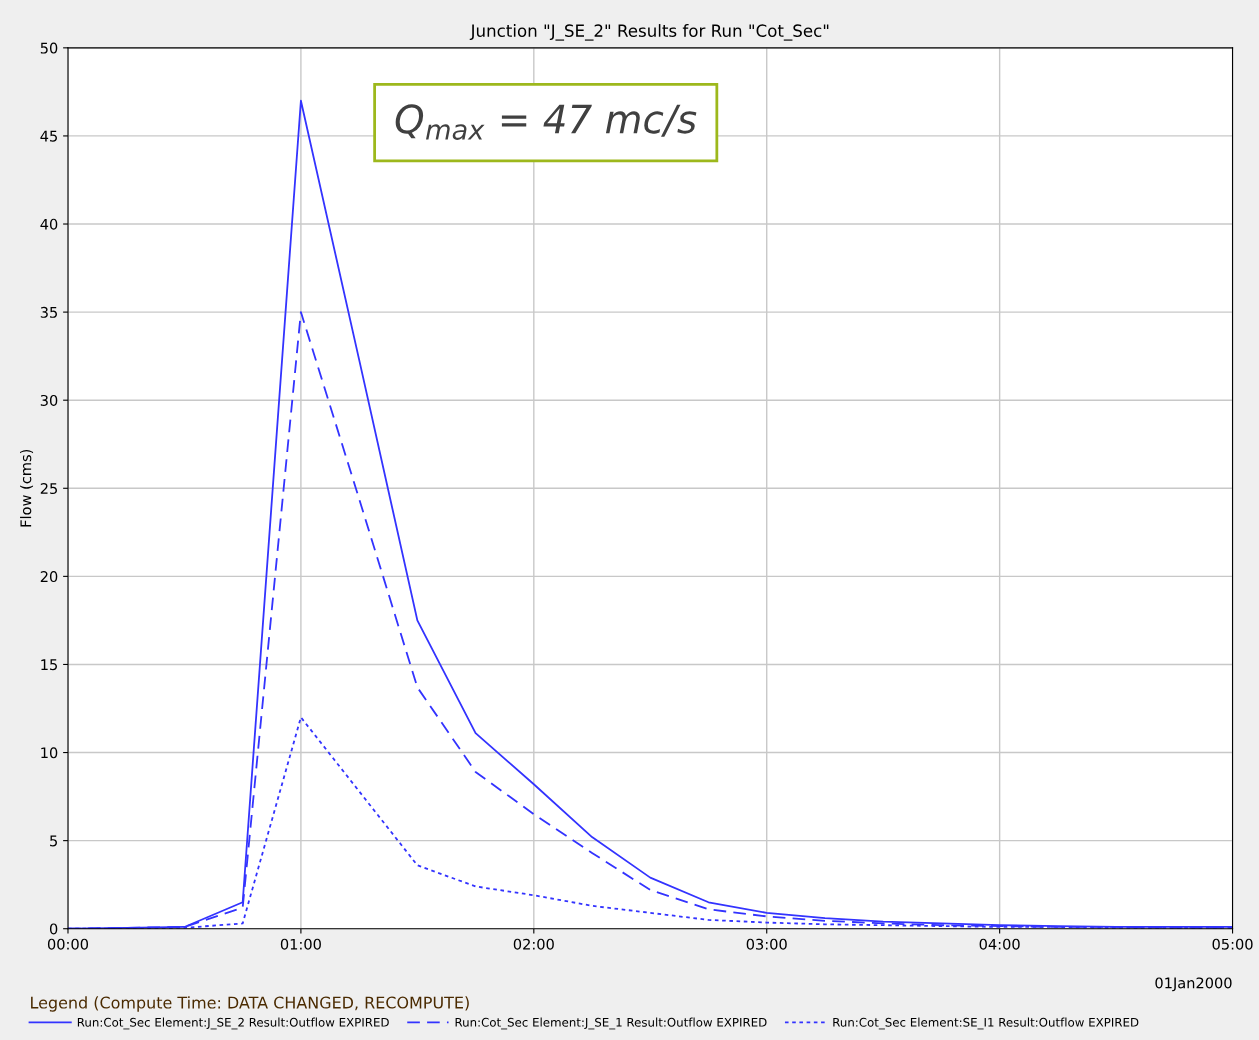 Image resolution: width=1259 pixels, height=1040 pixels. Describe the element at coordinates (300, 944) in the screenshot. I see `x-tick-label: 01:00` at that location.